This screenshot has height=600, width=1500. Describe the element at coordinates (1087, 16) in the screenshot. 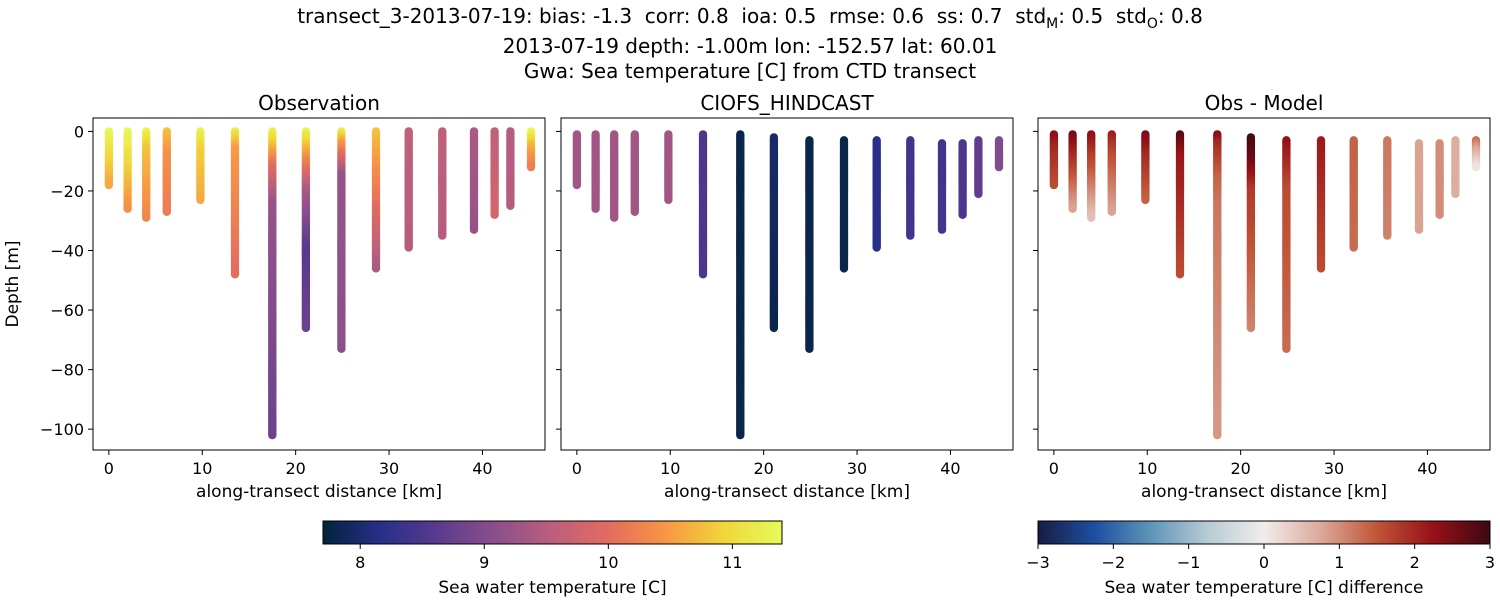

I see `std-m-value: : 0.5` at that location.